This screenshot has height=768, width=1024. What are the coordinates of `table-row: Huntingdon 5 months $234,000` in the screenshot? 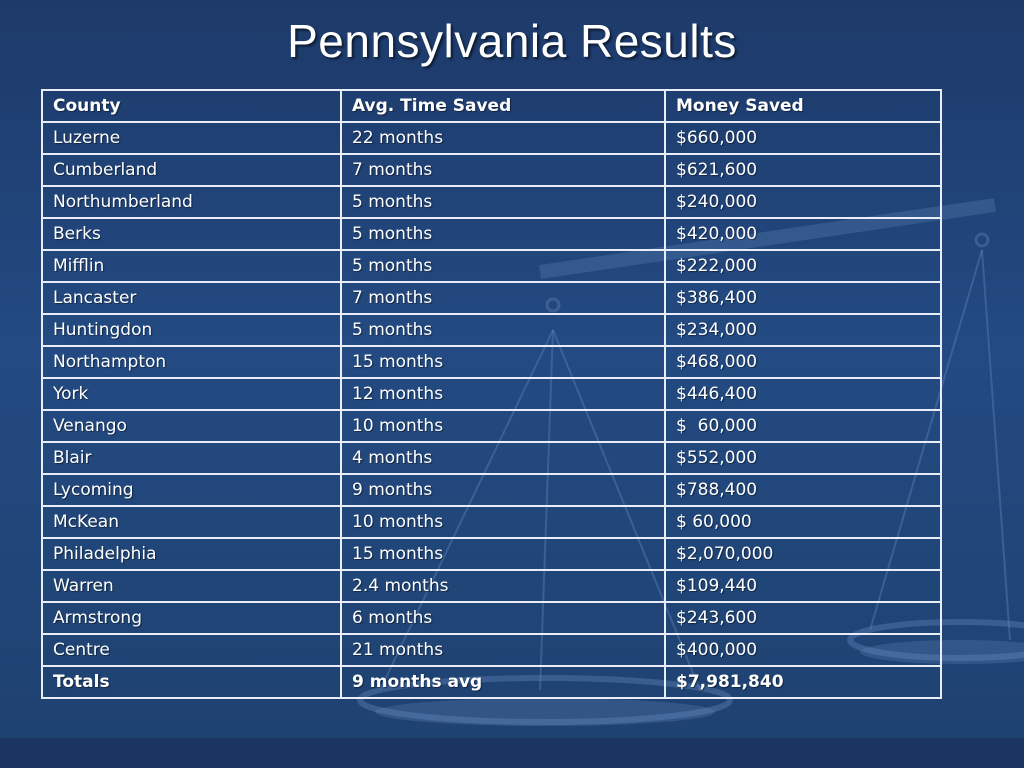 It's located at (491, 330).